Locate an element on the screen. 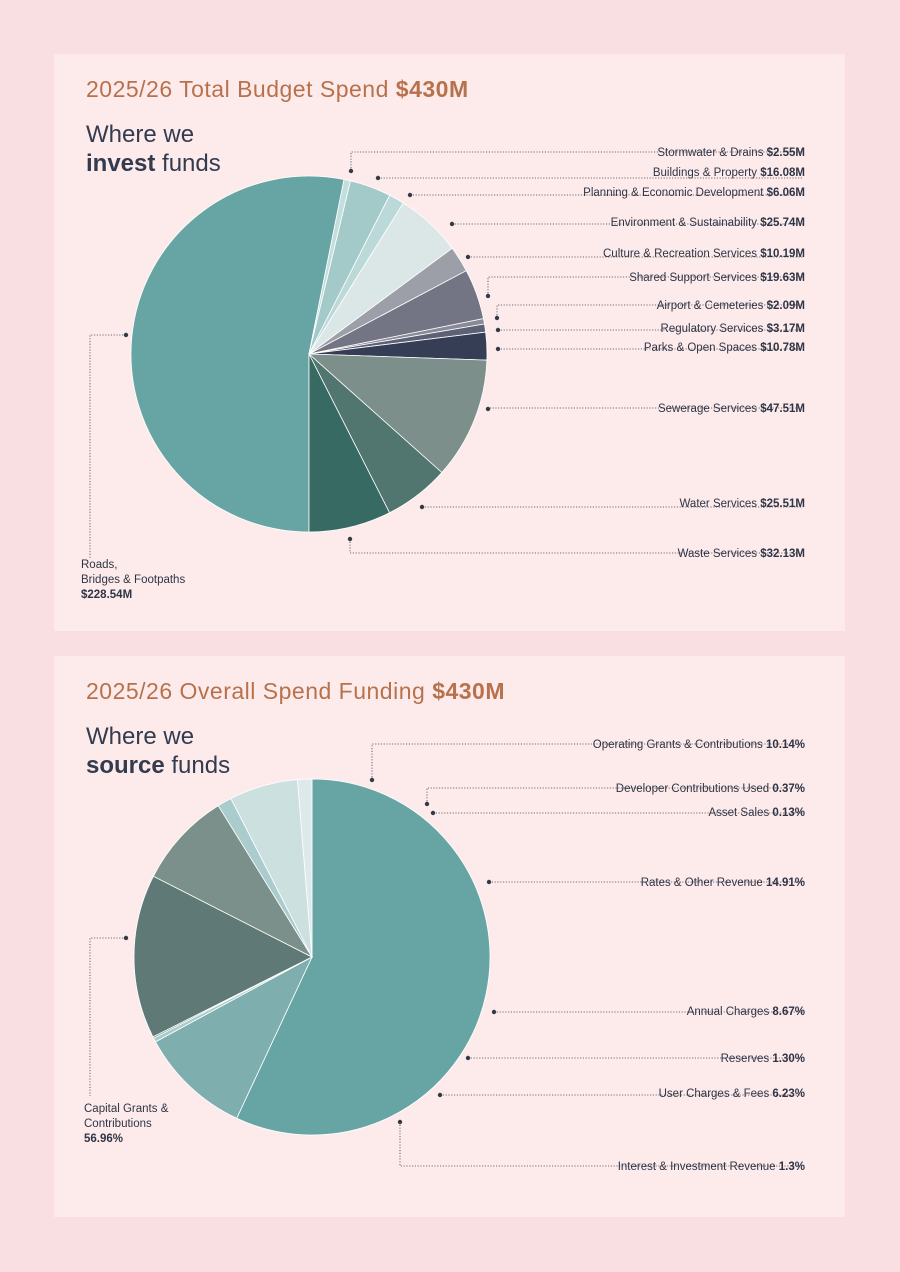 This screenshot has width=900, height=1272. funding-dot-user-charges-and-fees is located at coordinates (440, 1095).